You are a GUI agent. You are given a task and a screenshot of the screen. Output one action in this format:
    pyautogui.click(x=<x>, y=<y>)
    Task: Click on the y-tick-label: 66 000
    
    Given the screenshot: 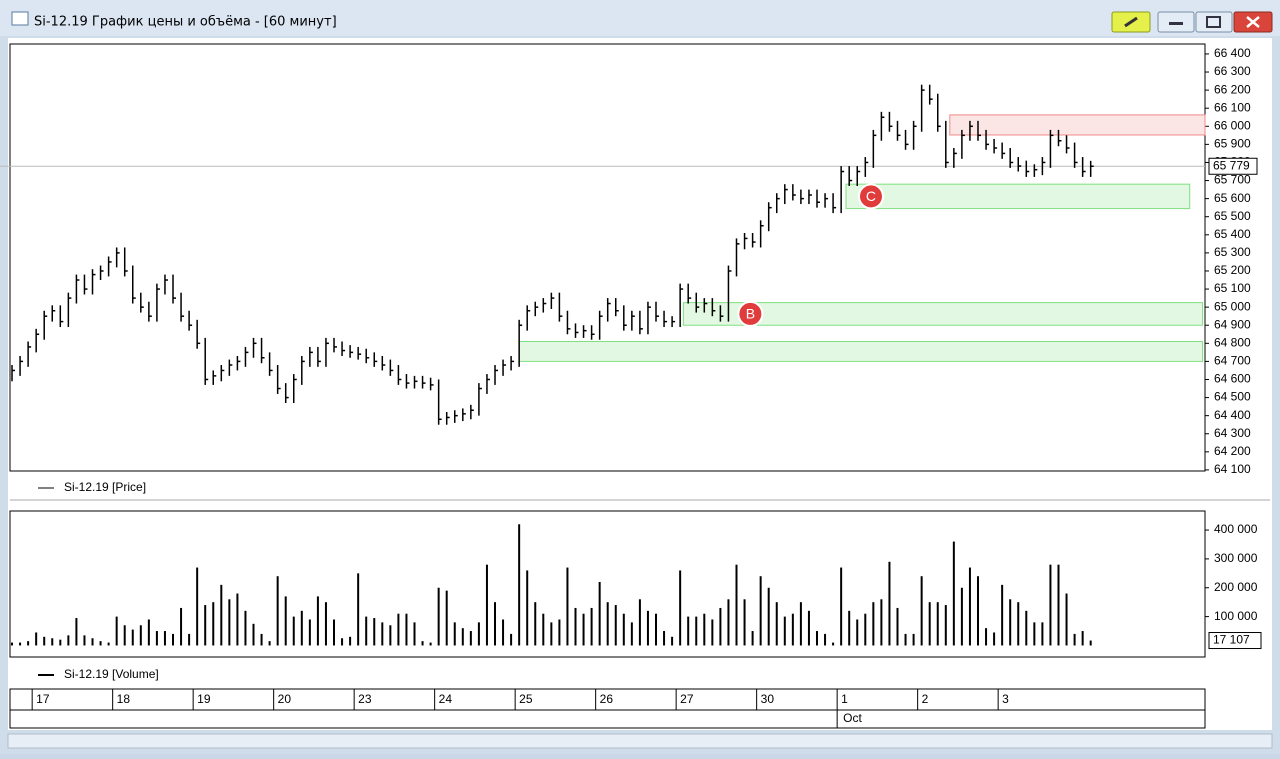 What is the action you would take?
    pyautogui.click(x=1232, y=125)
    